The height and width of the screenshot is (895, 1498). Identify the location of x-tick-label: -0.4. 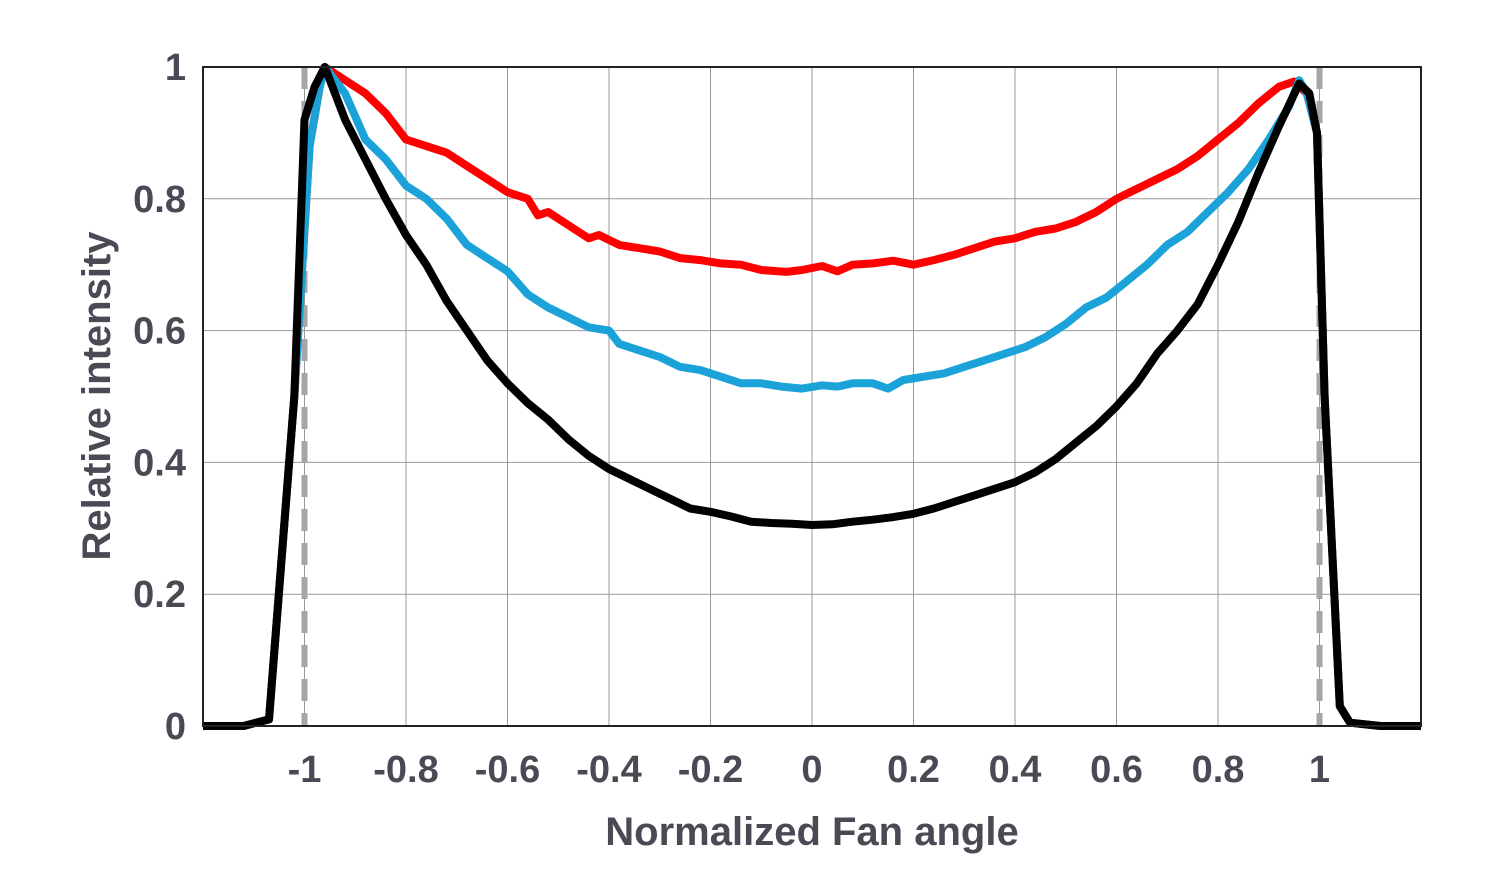
(608, 770).